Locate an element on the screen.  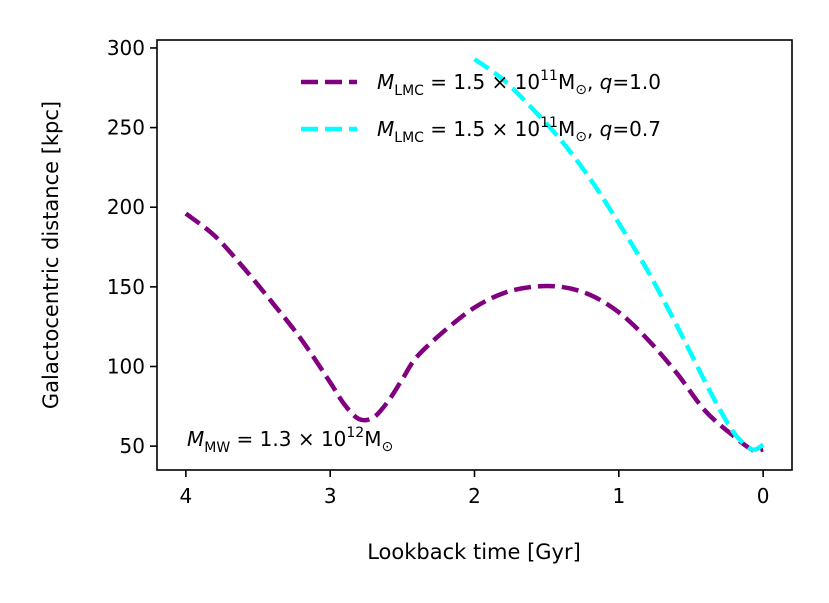
mw-mass-annotation: MMW = 1.3 × 1012M⊙ is located at coordinates (290, 440).